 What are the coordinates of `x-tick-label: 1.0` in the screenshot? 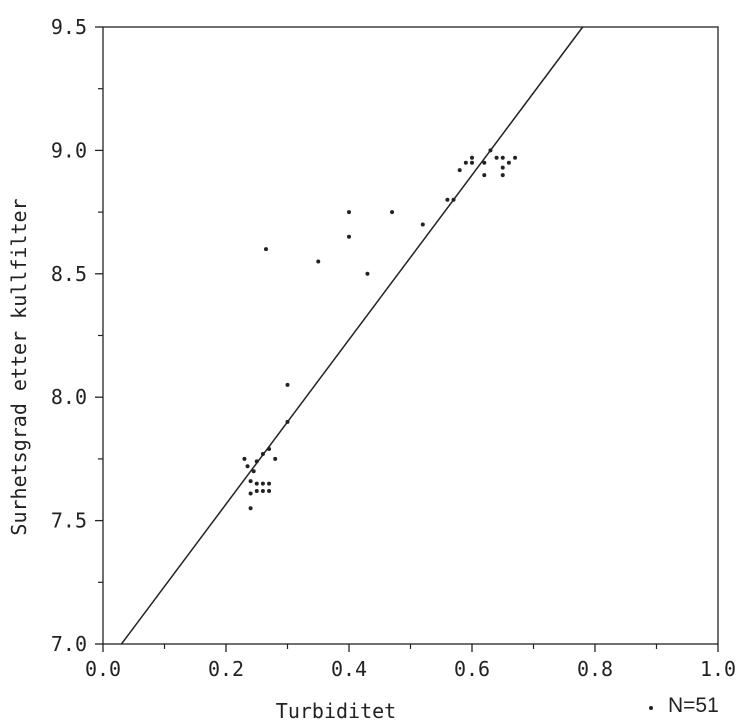 It's located at (718, 669).